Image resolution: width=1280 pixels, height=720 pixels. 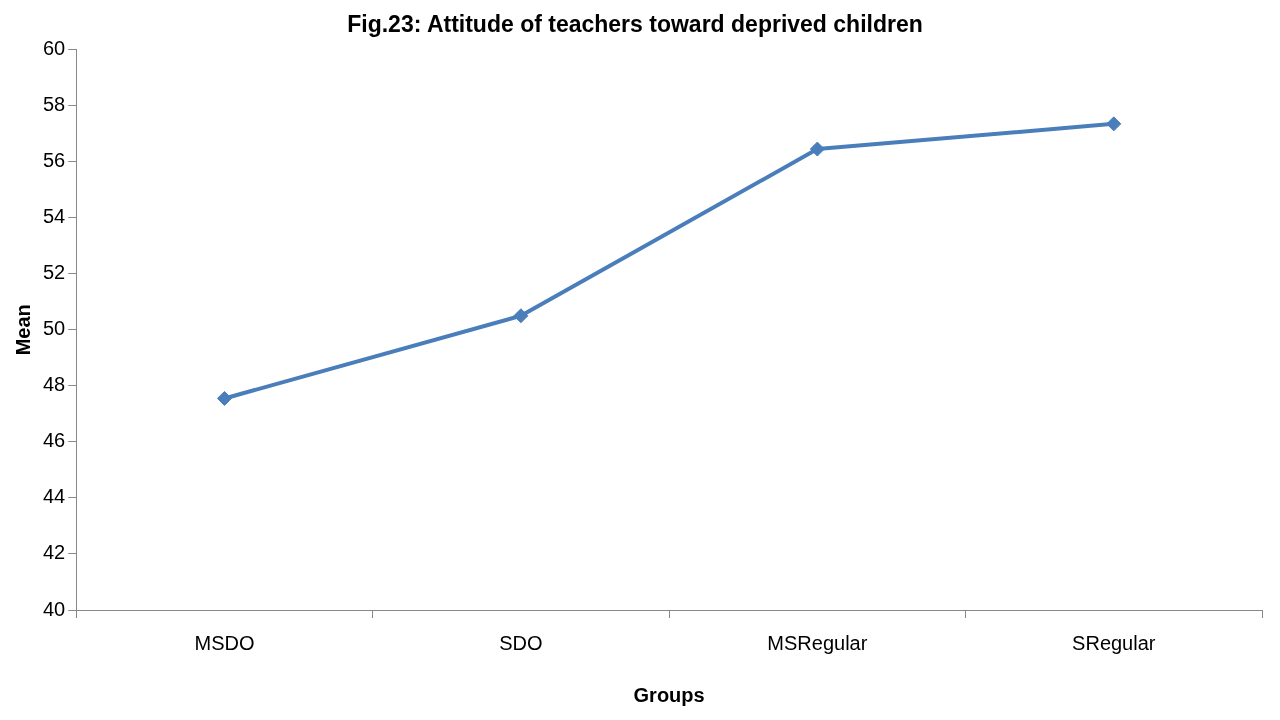 What do you see at coordinates (54, 272) in the screenshot?
I see `y-tick-label: 52` at bounding box center [54, 272].